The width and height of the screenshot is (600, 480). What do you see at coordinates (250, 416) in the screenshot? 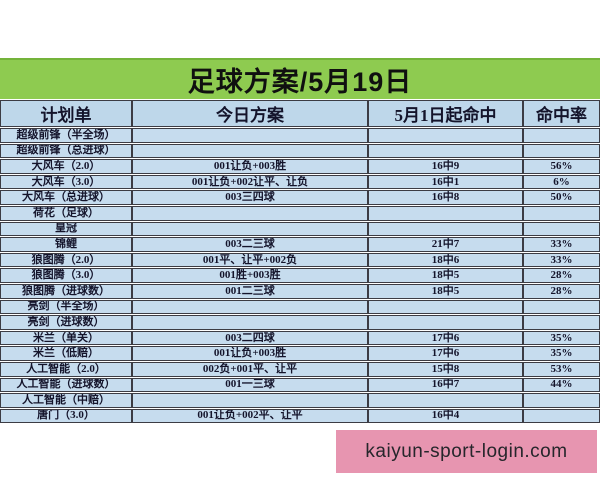
I see `cell-today: 001让负+002平、让平` at bounding box center [250, 416].